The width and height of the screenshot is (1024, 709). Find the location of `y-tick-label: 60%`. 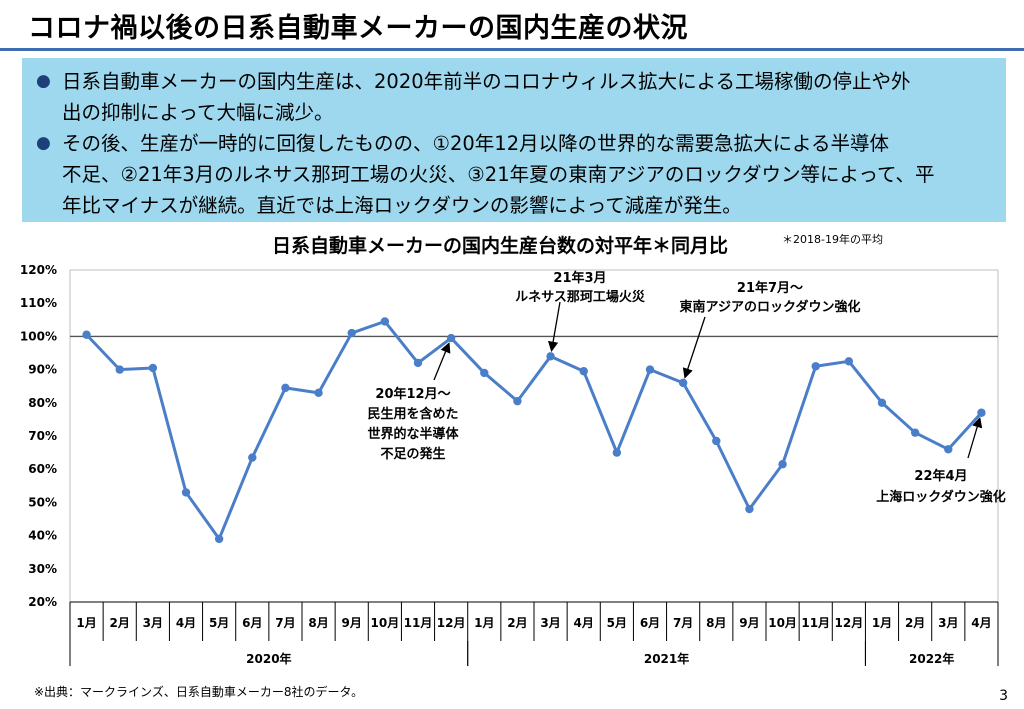

y-tick-label: 60% is located at coordinates (42, 469).